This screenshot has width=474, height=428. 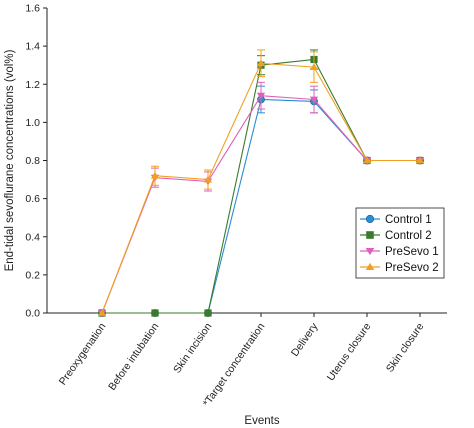 I want to click on x-tick-label: Skin closure, so click(x=405, y=348).